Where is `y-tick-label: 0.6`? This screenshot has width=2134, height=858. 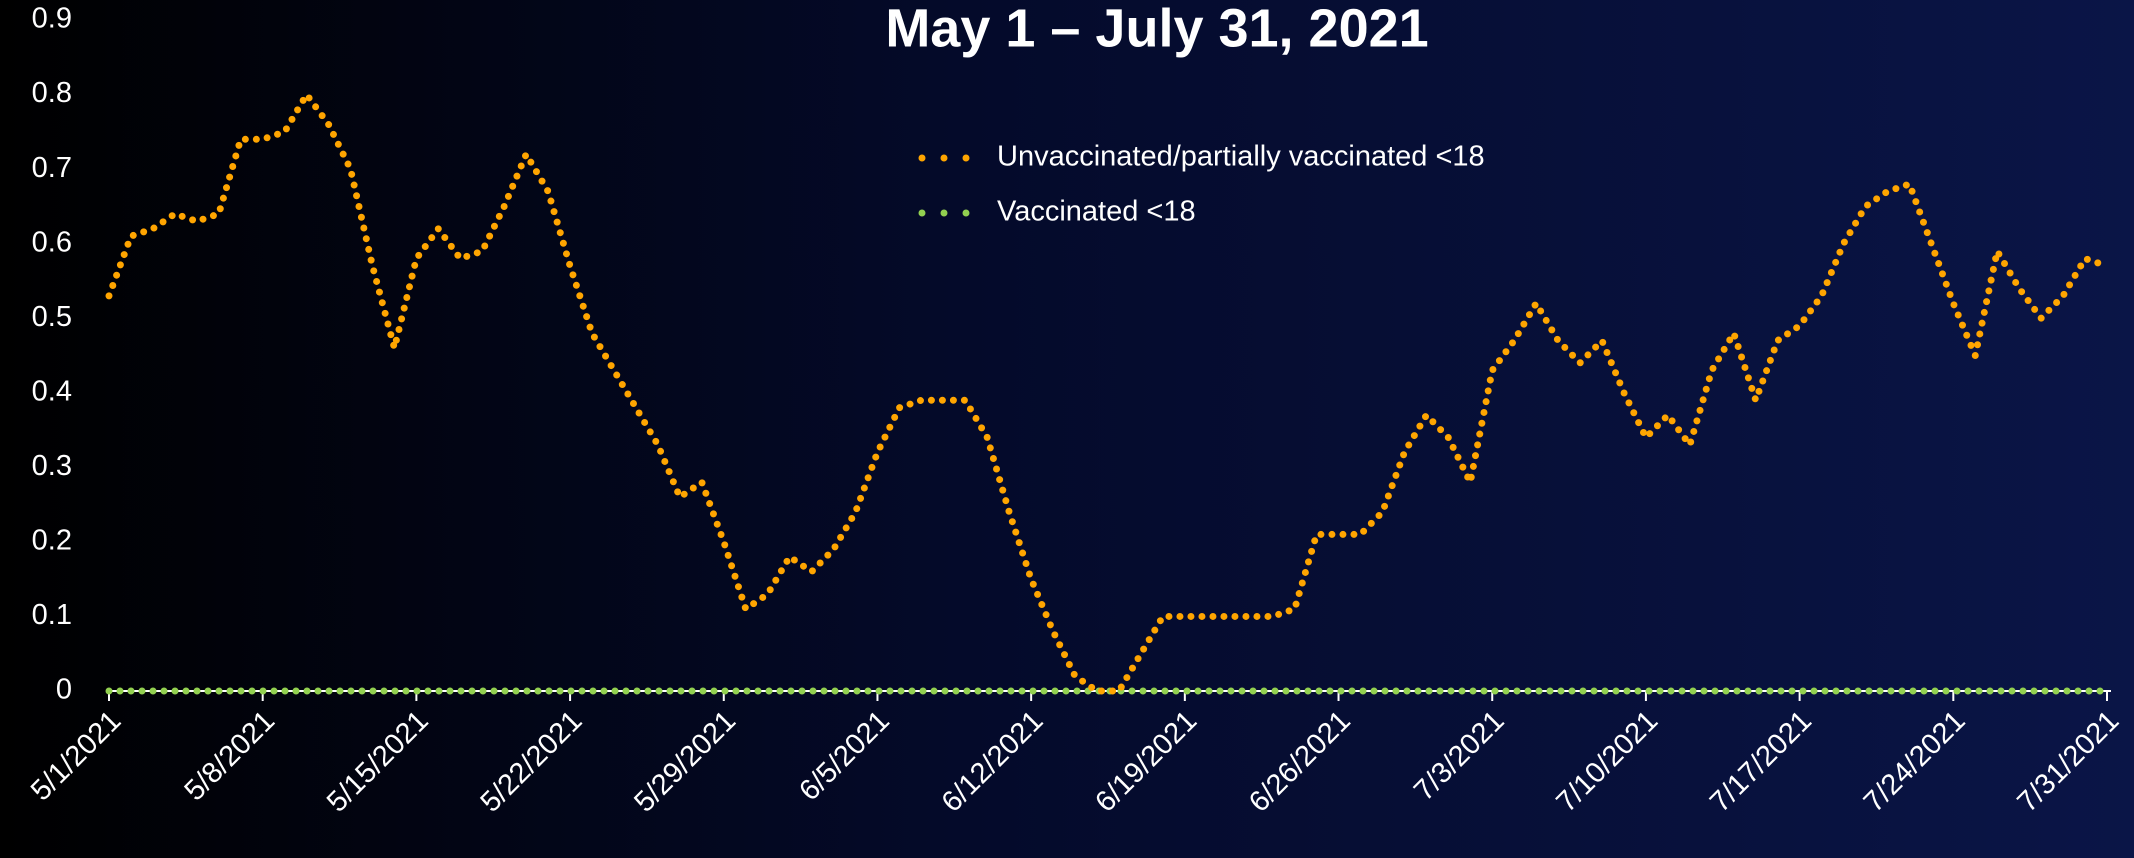
y-tick-label: 0.6 is located at coordinates (52, 242).